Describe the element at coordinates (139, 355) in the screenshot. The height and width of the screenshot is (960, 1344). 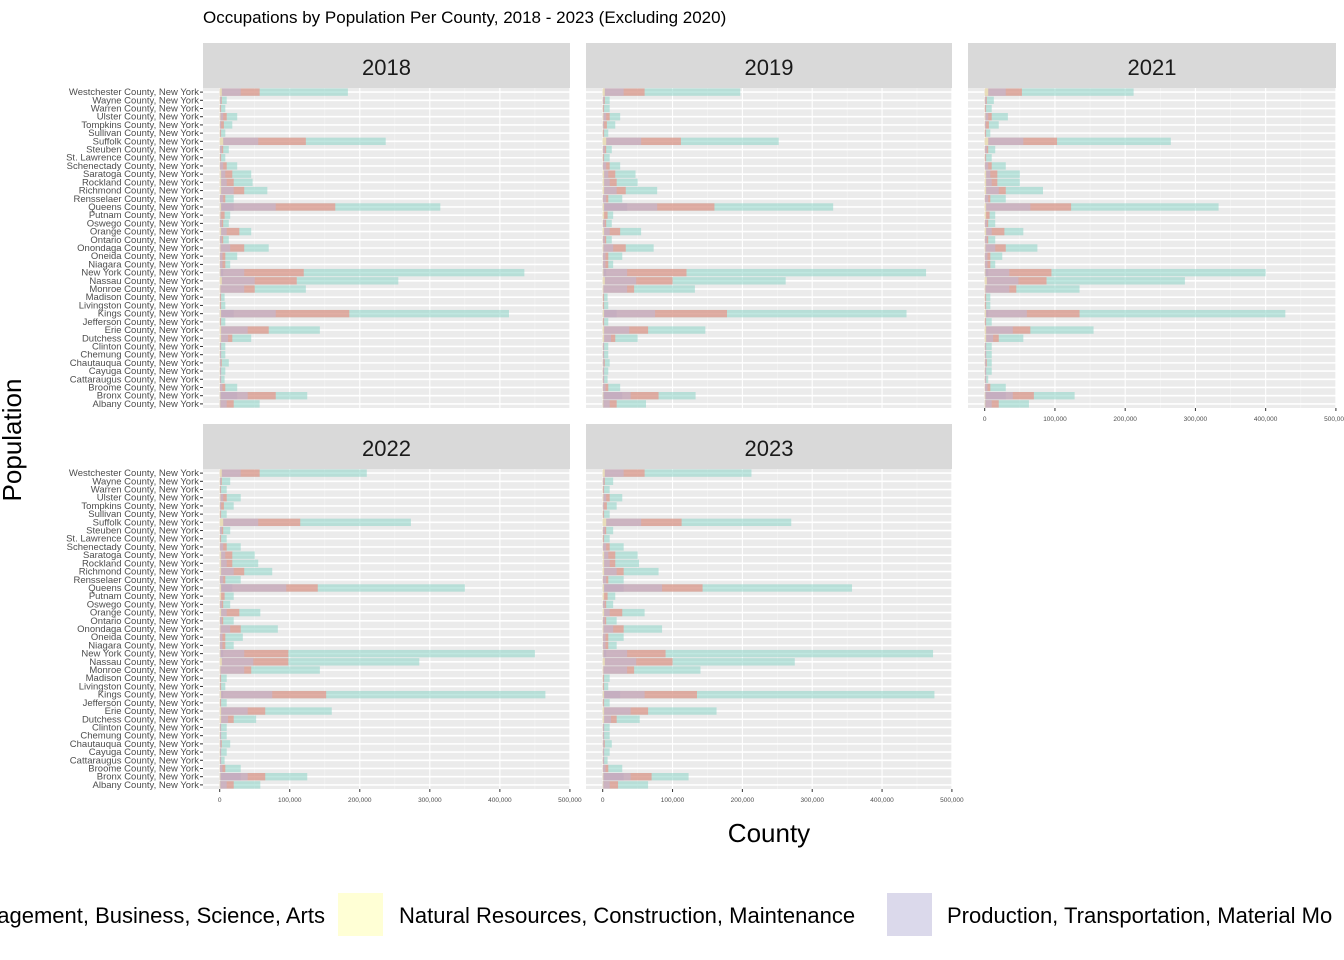
I see `y-tick-label: Chemung County, New York` at that location.